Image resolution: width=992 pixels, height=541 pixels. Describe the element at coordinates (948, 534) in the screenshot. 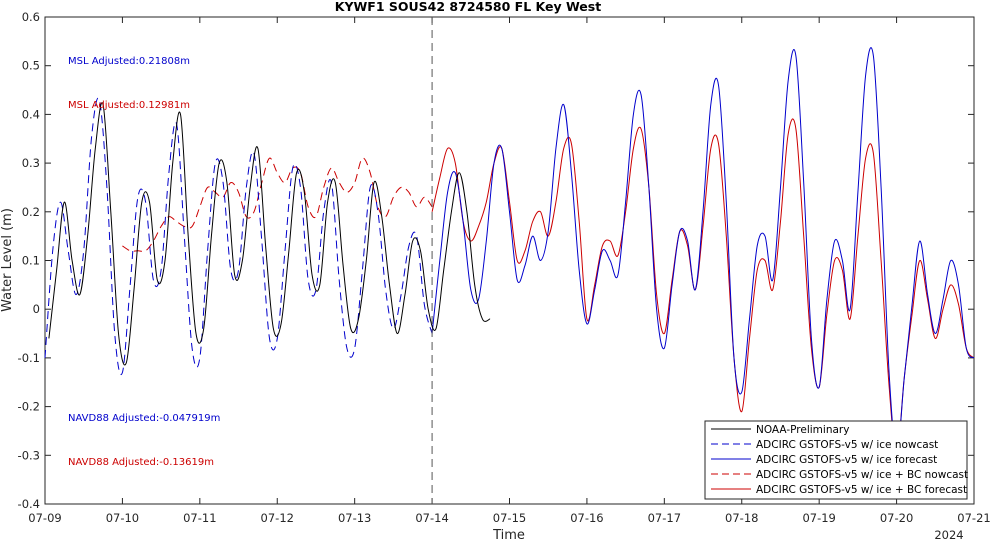

I see `x-axis-year-label: 2024` at that location.